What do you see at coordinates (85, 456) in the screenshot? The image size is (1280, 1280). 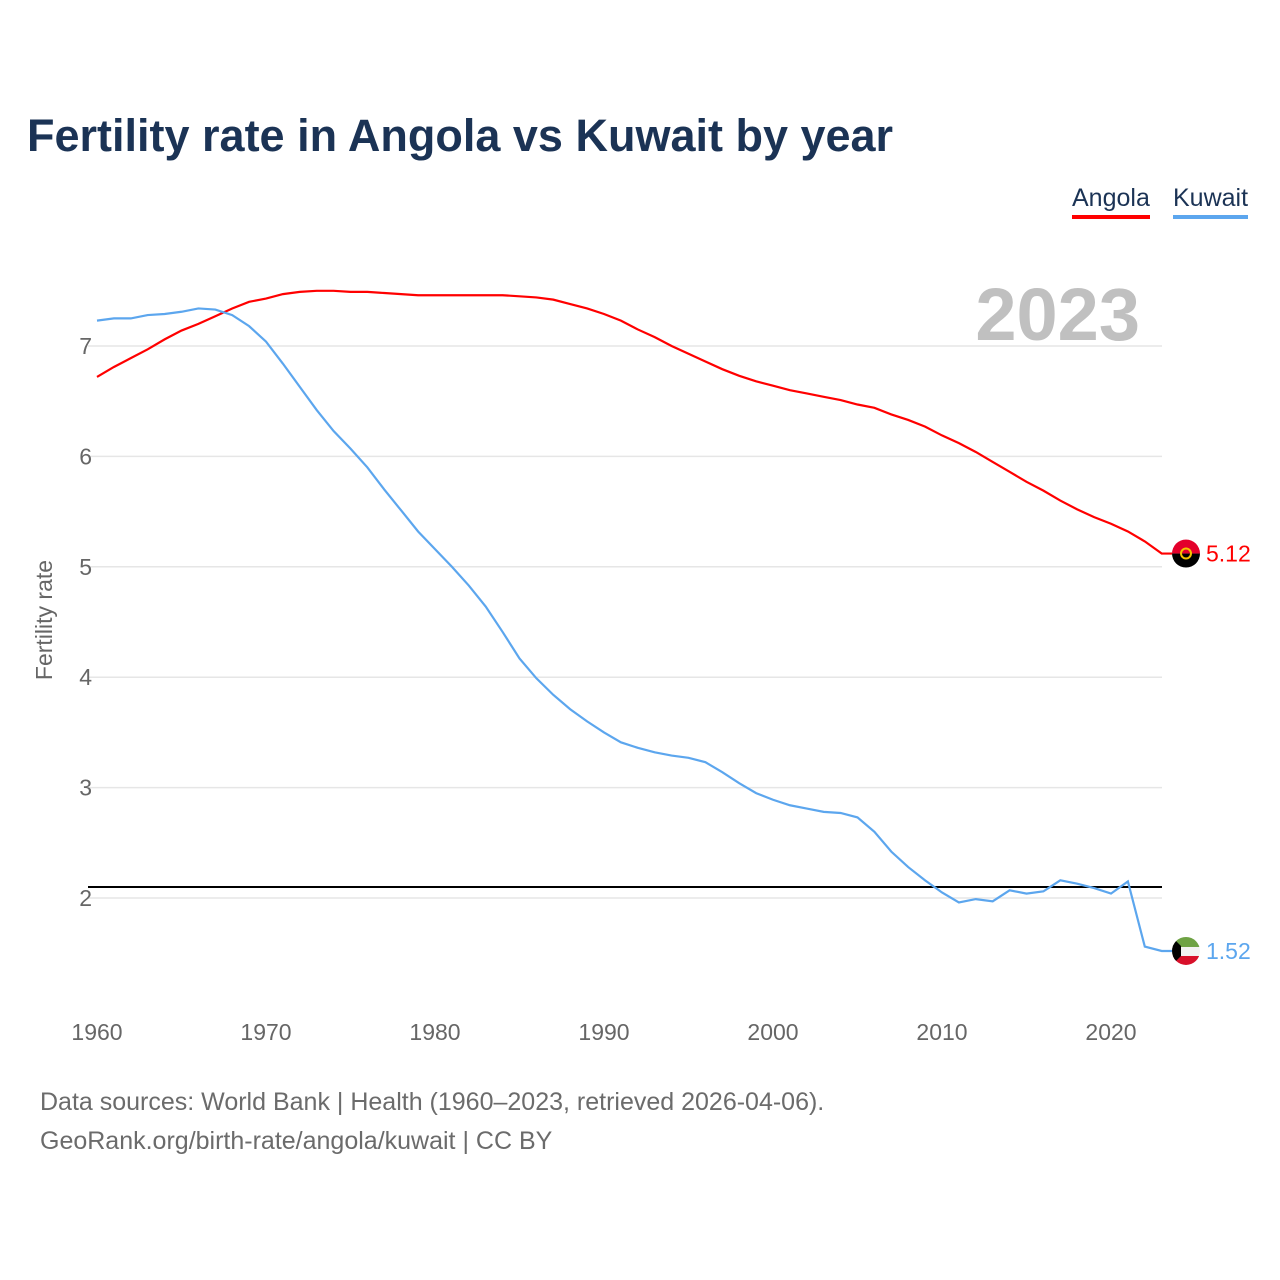 I see `y-tick-label: 6` at bounding box center [85, 456].